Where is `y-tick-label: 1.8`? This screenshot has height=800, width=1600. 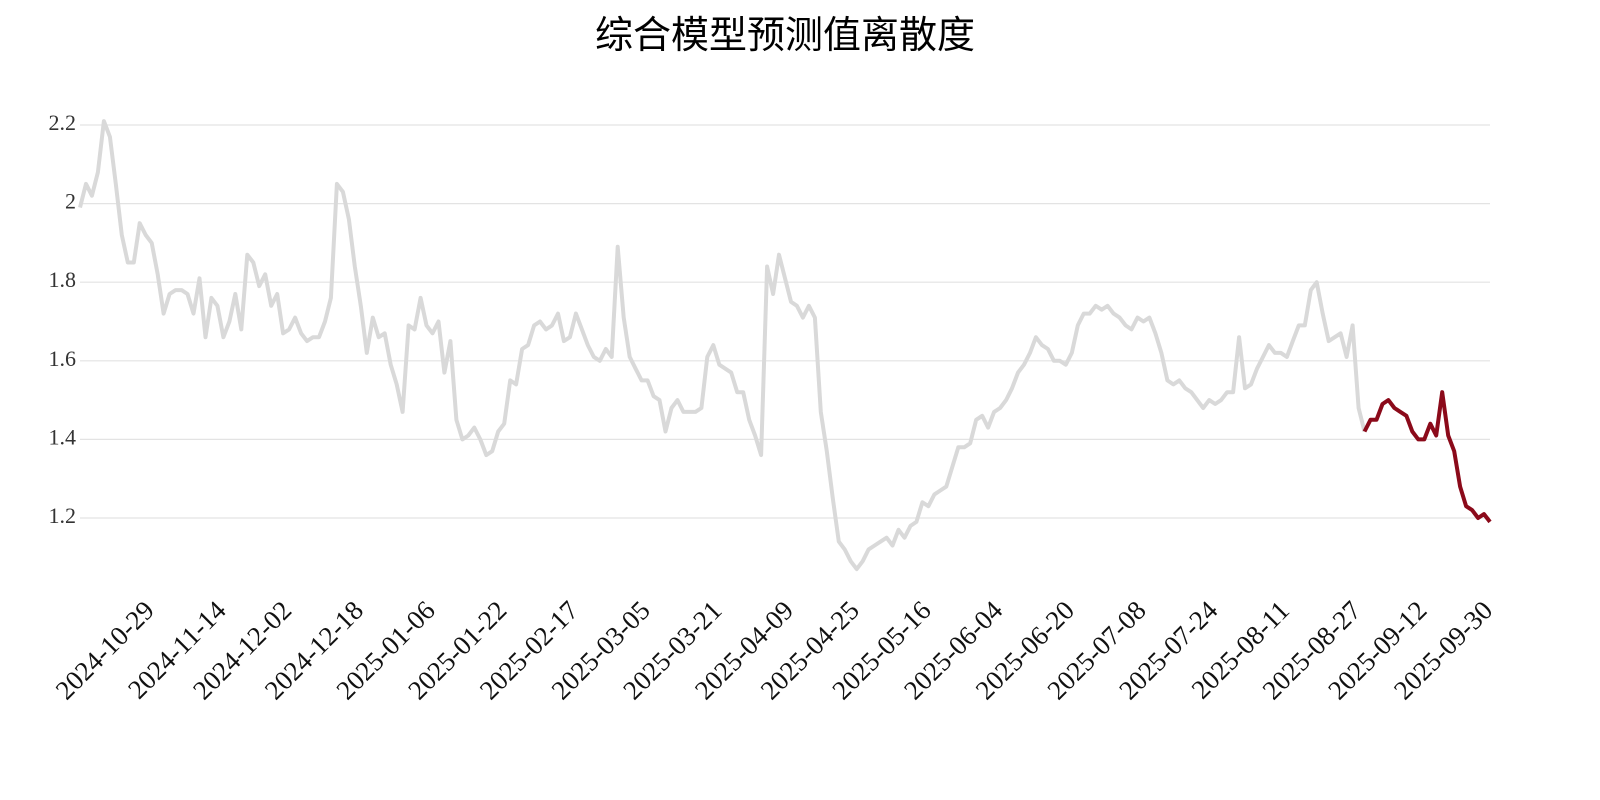 y-tick-label: 1.8 is located at coordinates (63, 279).